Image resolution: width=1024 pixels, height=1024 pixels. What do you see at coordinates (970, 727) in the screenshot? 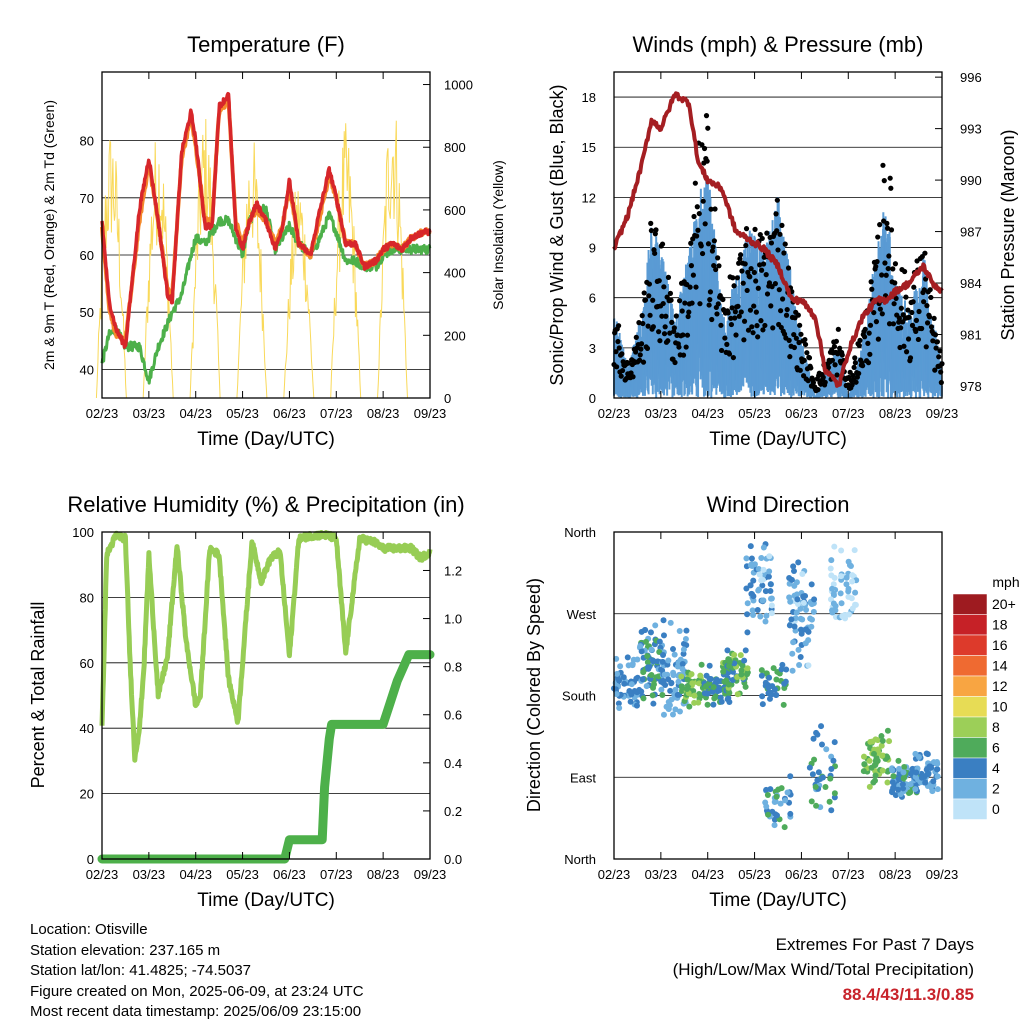
I see `legend-swatch` at bounding box center [970, 727].